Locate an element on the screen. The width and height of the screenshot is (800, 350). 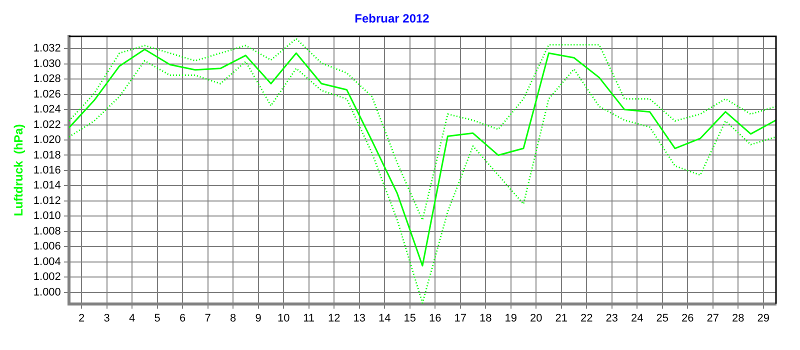
x-tick-label: 28 is located at coordinates (738, 318).